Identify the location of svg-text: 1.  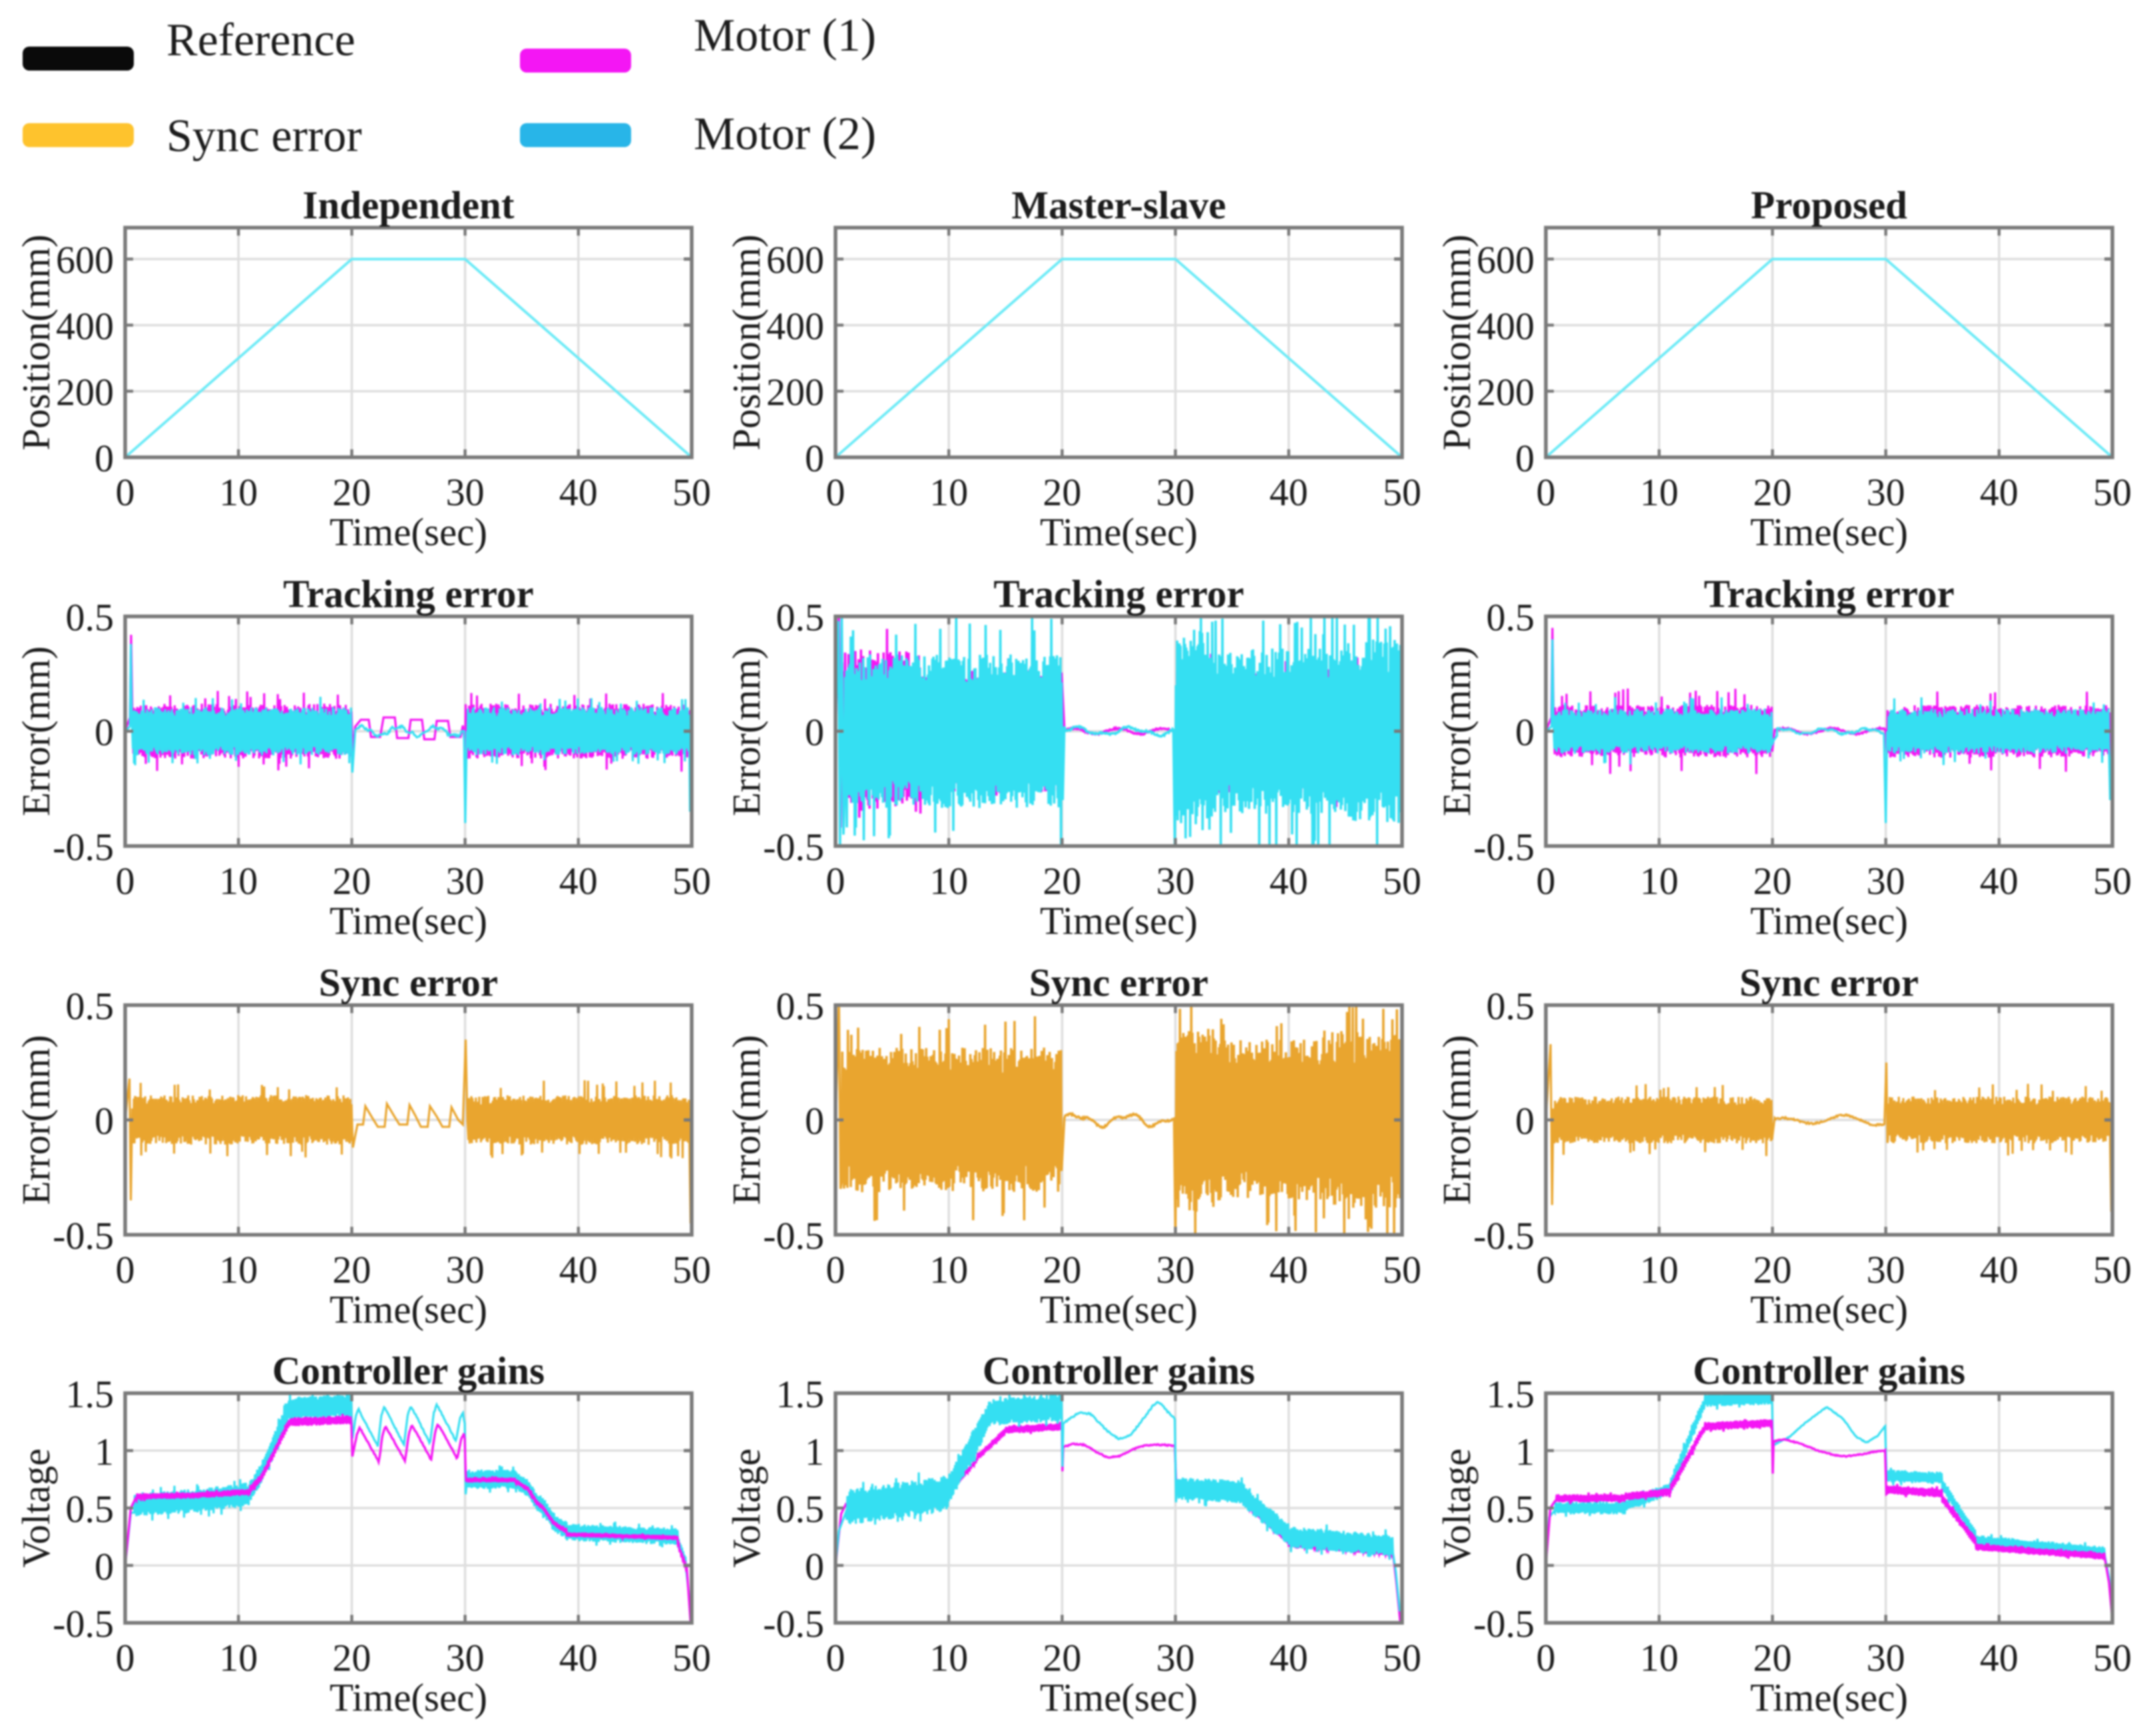
(1525, 1451).